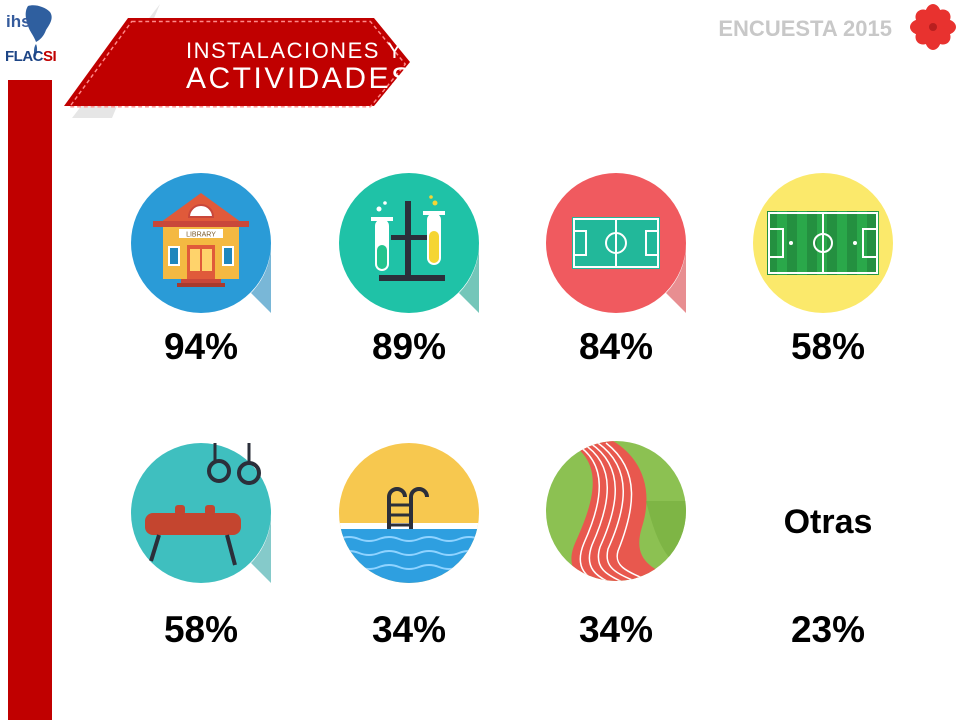 This screenshot has height=720, width=960. Describe the element at coordinates (201, 235) in the screenshot. I see `library-sign: LIBRARY` at that location.